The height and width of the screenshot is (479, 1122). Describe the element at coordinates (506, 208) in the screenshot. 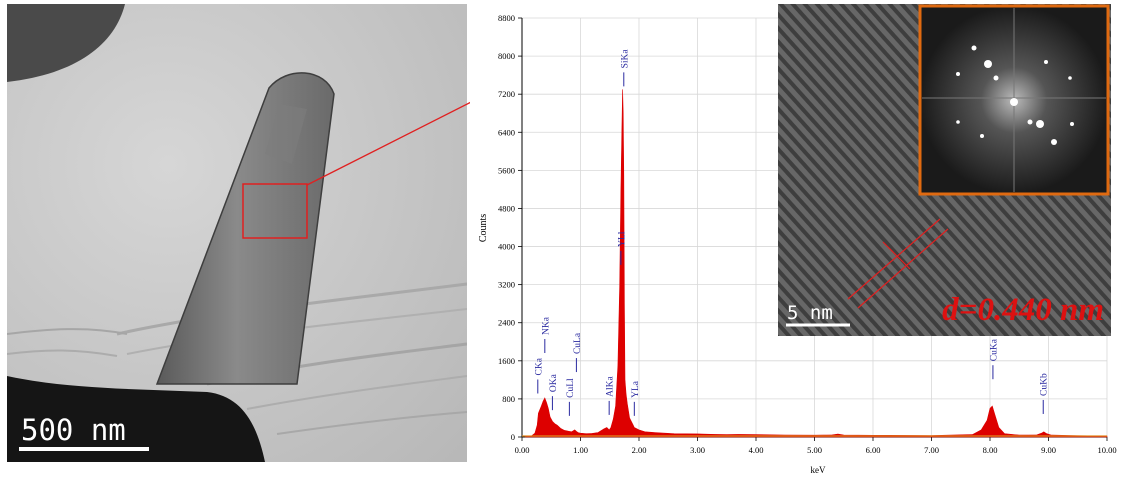

I see `y-tick-label: 4800` at that location.